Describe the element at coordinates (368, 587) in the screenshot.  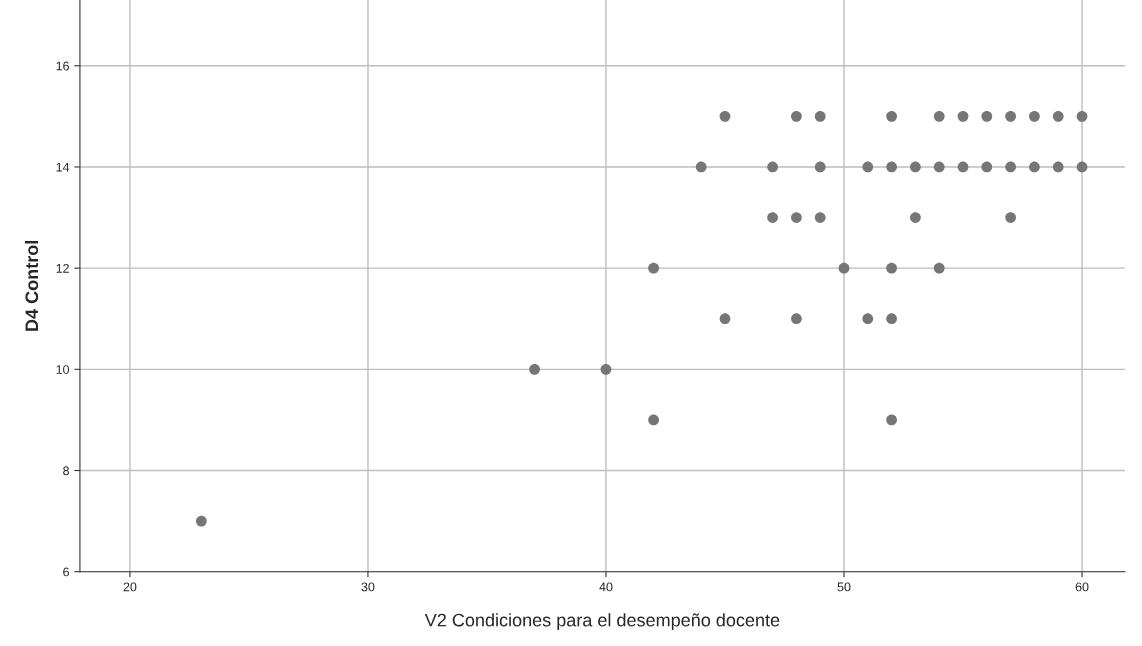
I see `x-tick-label: 30` at that location.